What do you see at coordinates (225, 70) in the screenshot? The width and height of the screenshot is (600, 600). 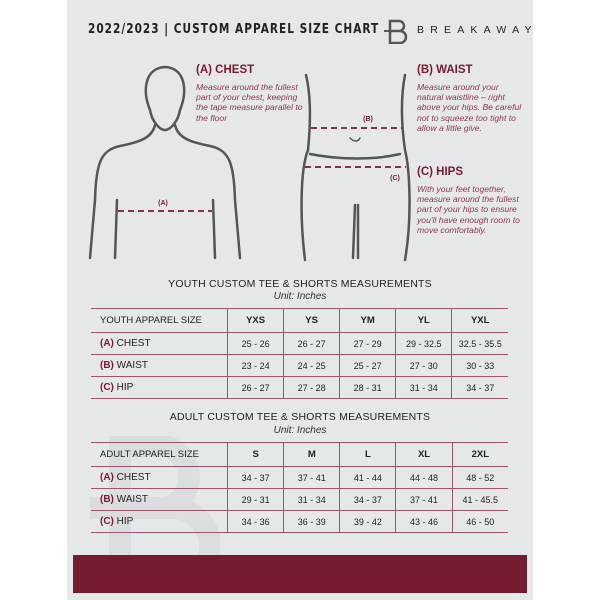 I see `chest-heading: (A) CHEST` at bounding box center [225, 70].